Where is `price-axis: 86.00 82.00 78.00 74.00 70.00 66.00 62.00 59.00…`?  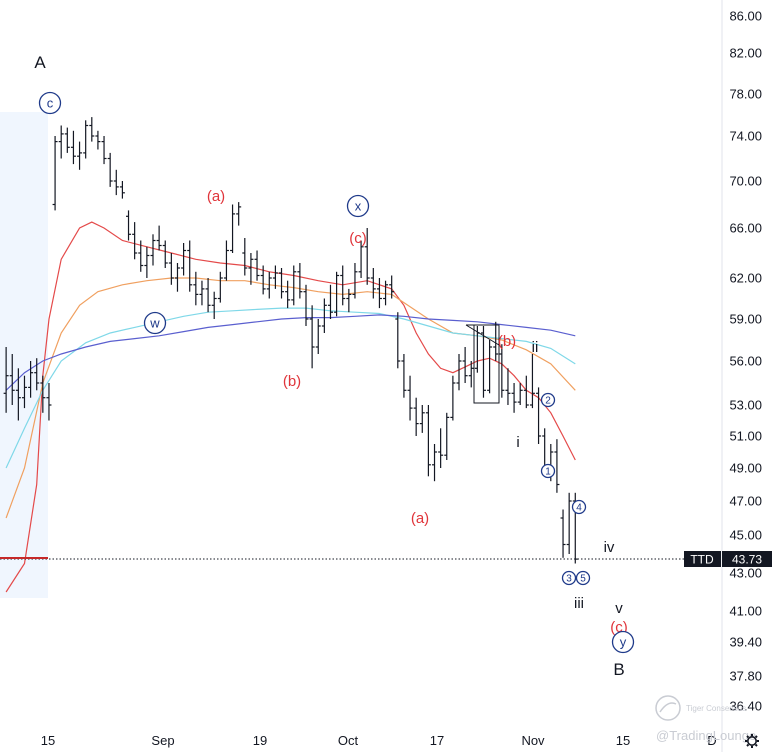
price-axis: 86.00 82.00 78.00 74.00 70.00 66.00 62.00 59.00… is located at coordinates (745, 361).